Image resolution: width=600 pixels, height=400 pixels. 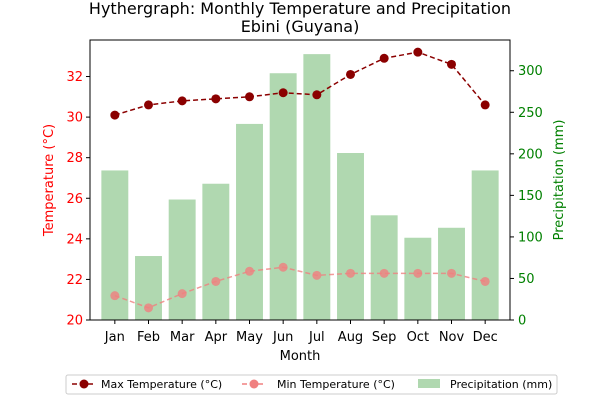 I want to click on legend-precip-swatch, so click(x=429, y=383).